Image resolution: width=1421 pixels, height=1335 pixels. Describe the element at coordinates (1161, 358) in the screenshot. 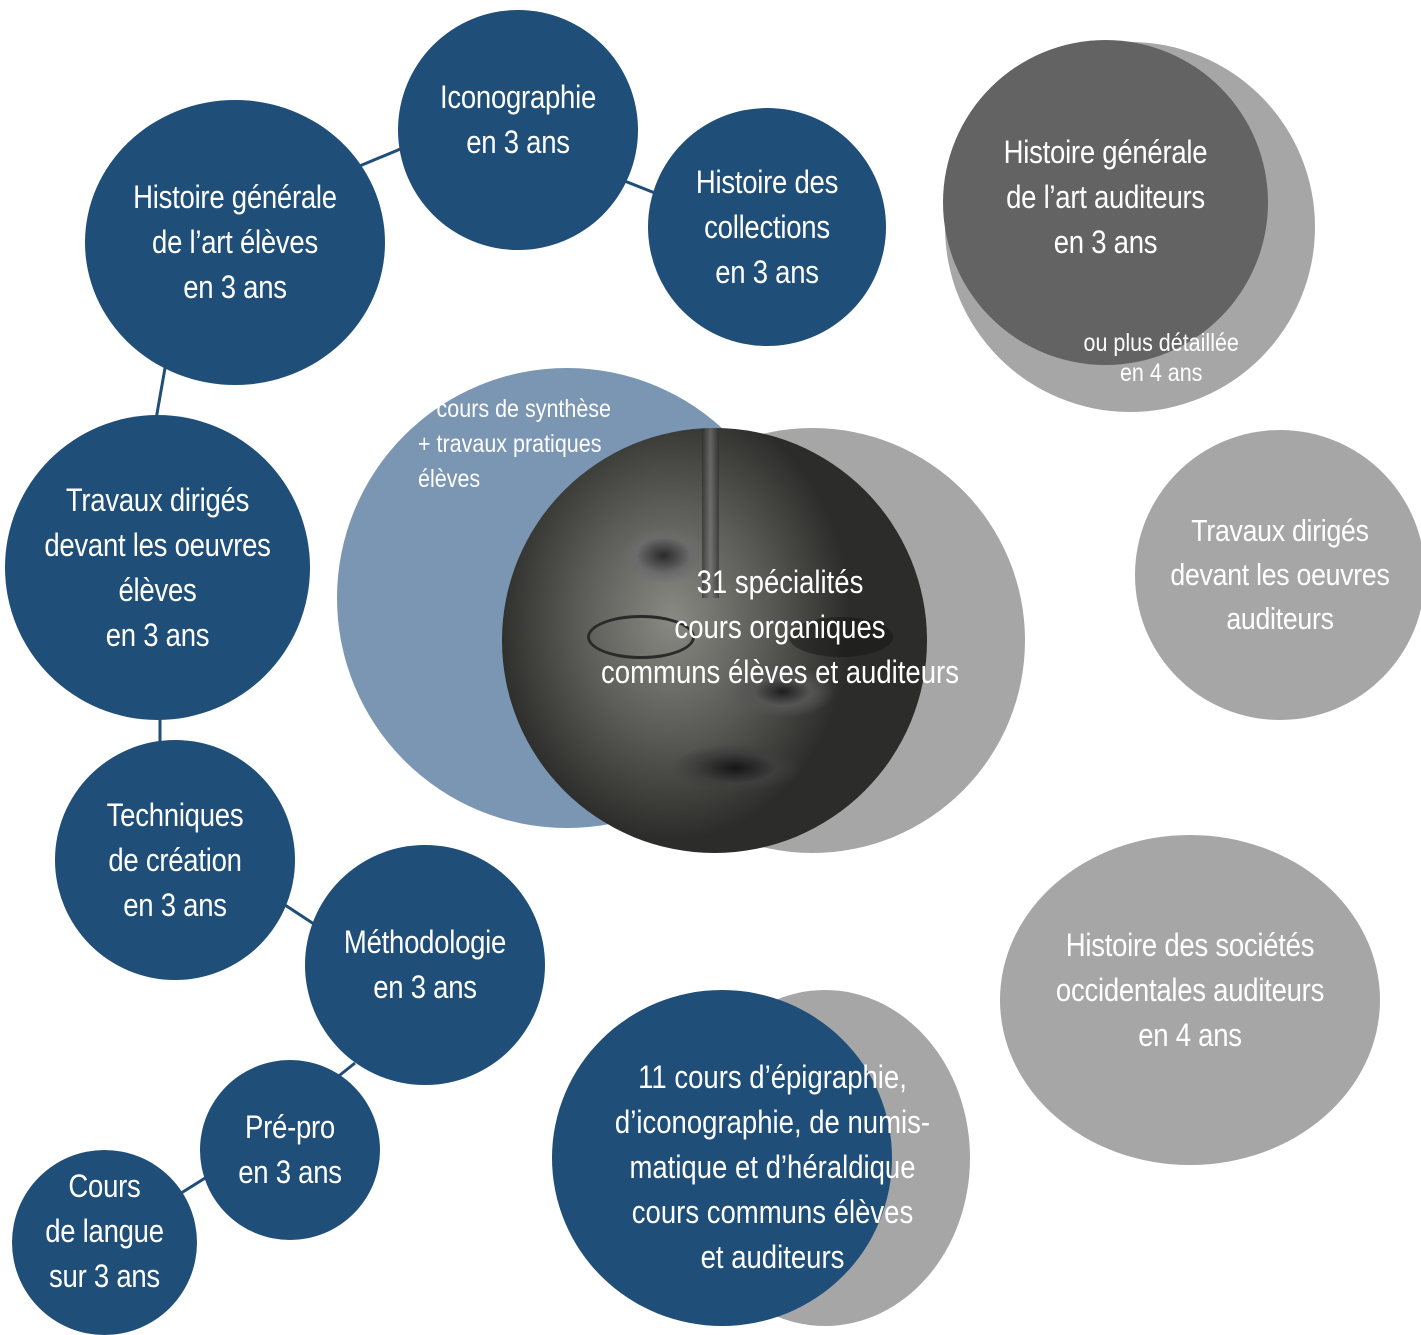

I see `histoire-detaillee-label: ou plus détaillée en 4 ans` at that location.